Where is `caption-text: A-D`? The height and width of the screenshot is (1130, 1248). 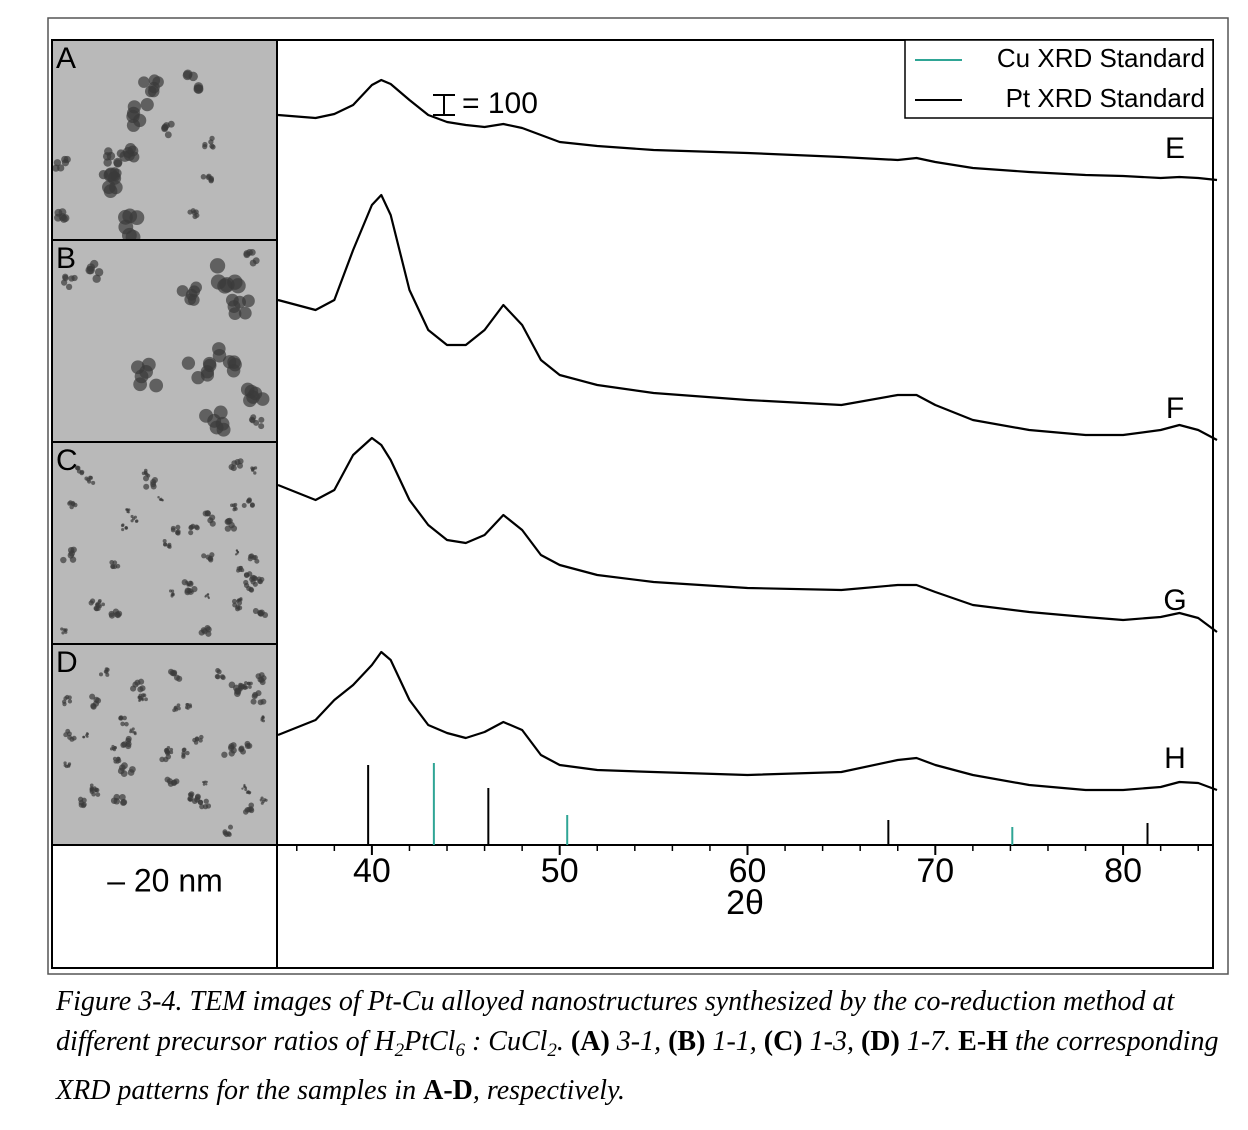 caption-text: A-D is located at coordinates (448, 1090).